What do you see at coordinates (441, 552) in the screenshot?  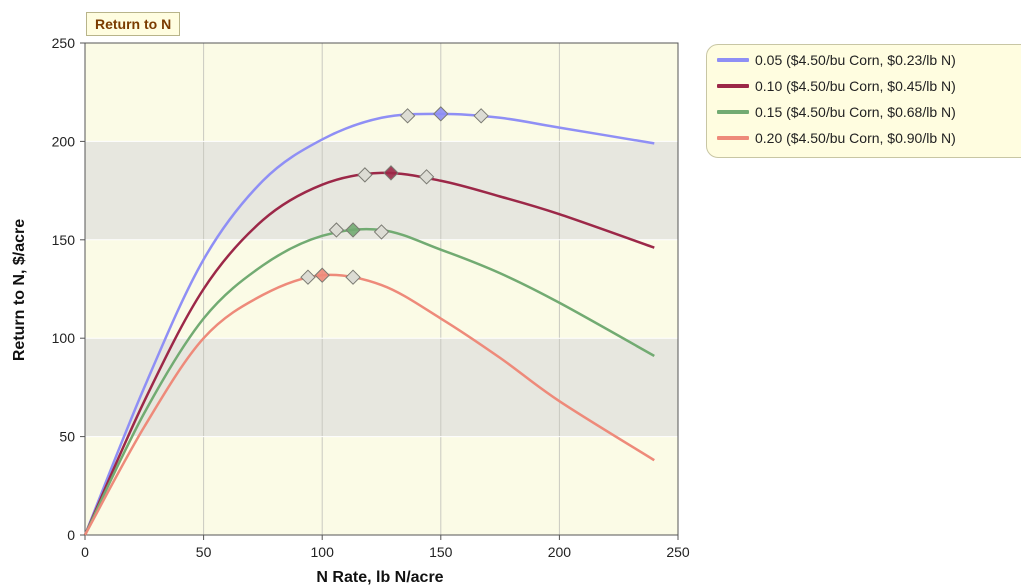 I see `x-tick-label: 150` at bounding box center [441, 552].